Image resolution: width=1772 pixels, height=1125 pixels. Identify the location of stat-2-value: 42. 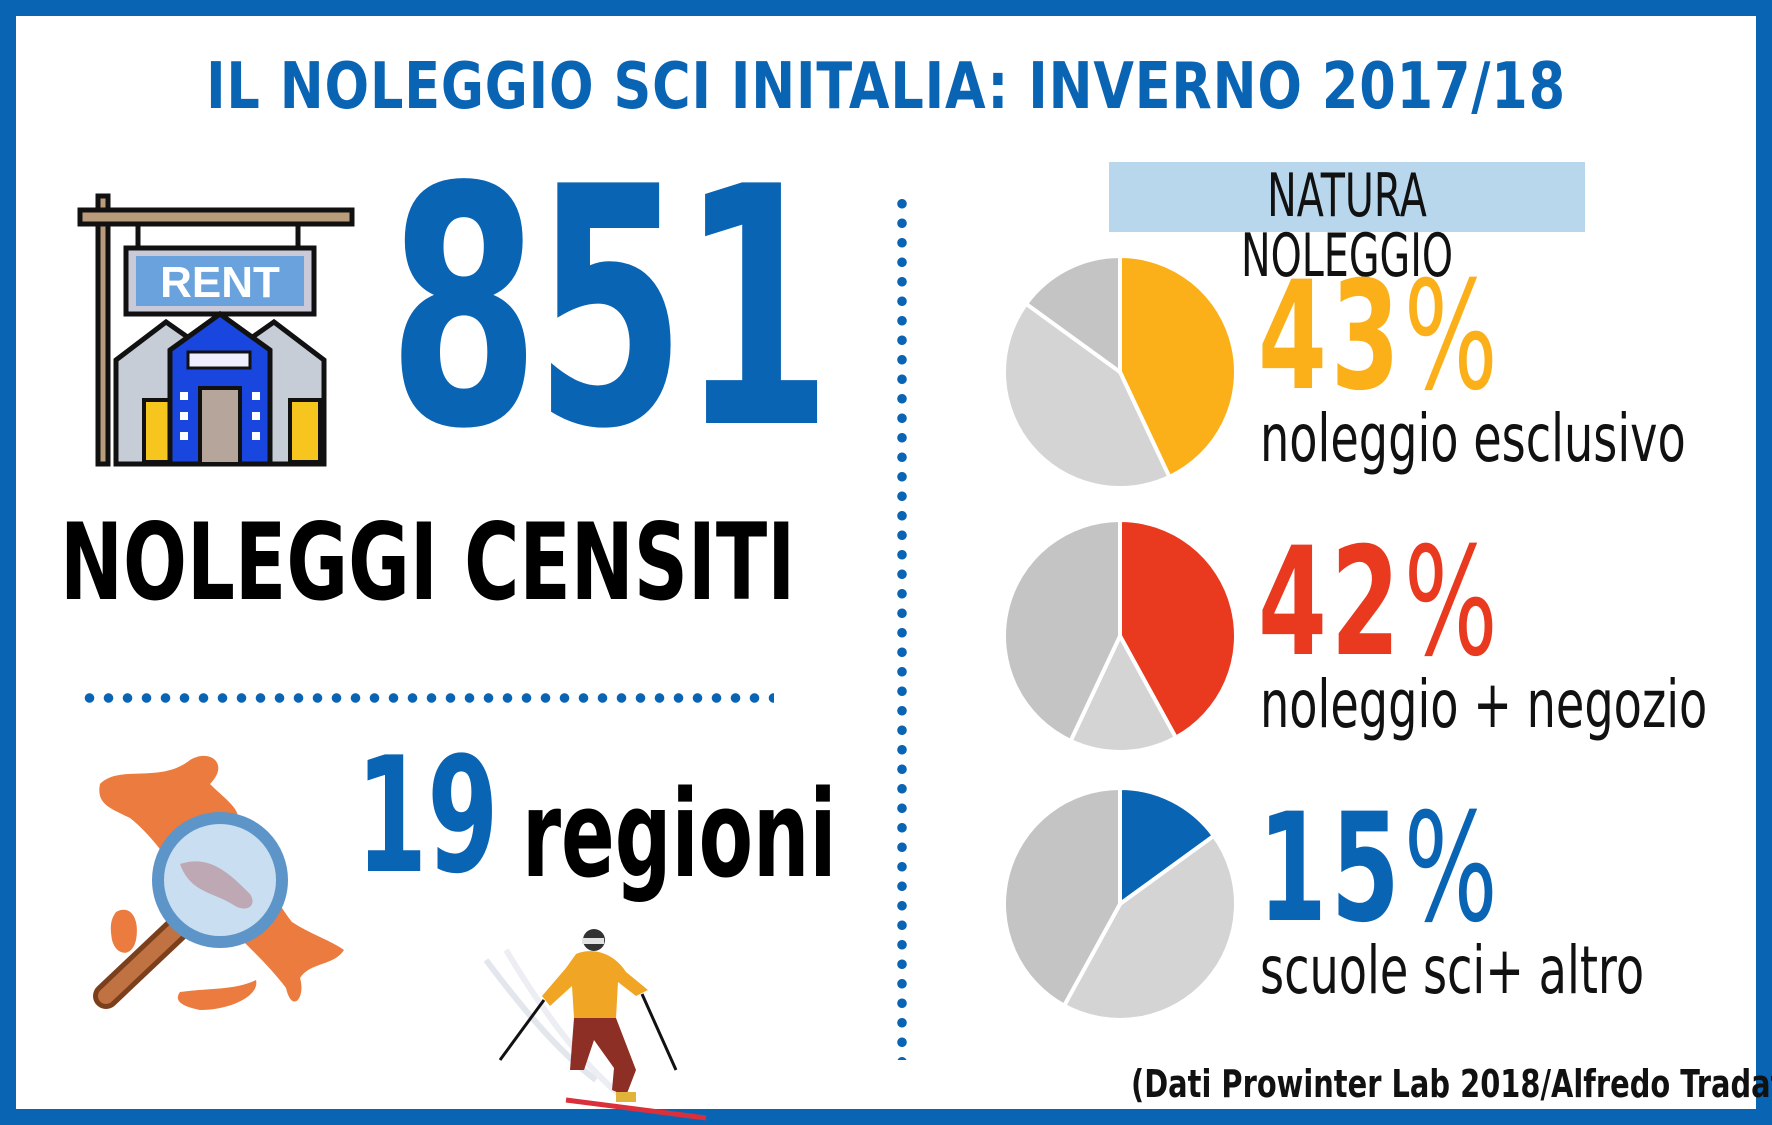
(1331, 603).